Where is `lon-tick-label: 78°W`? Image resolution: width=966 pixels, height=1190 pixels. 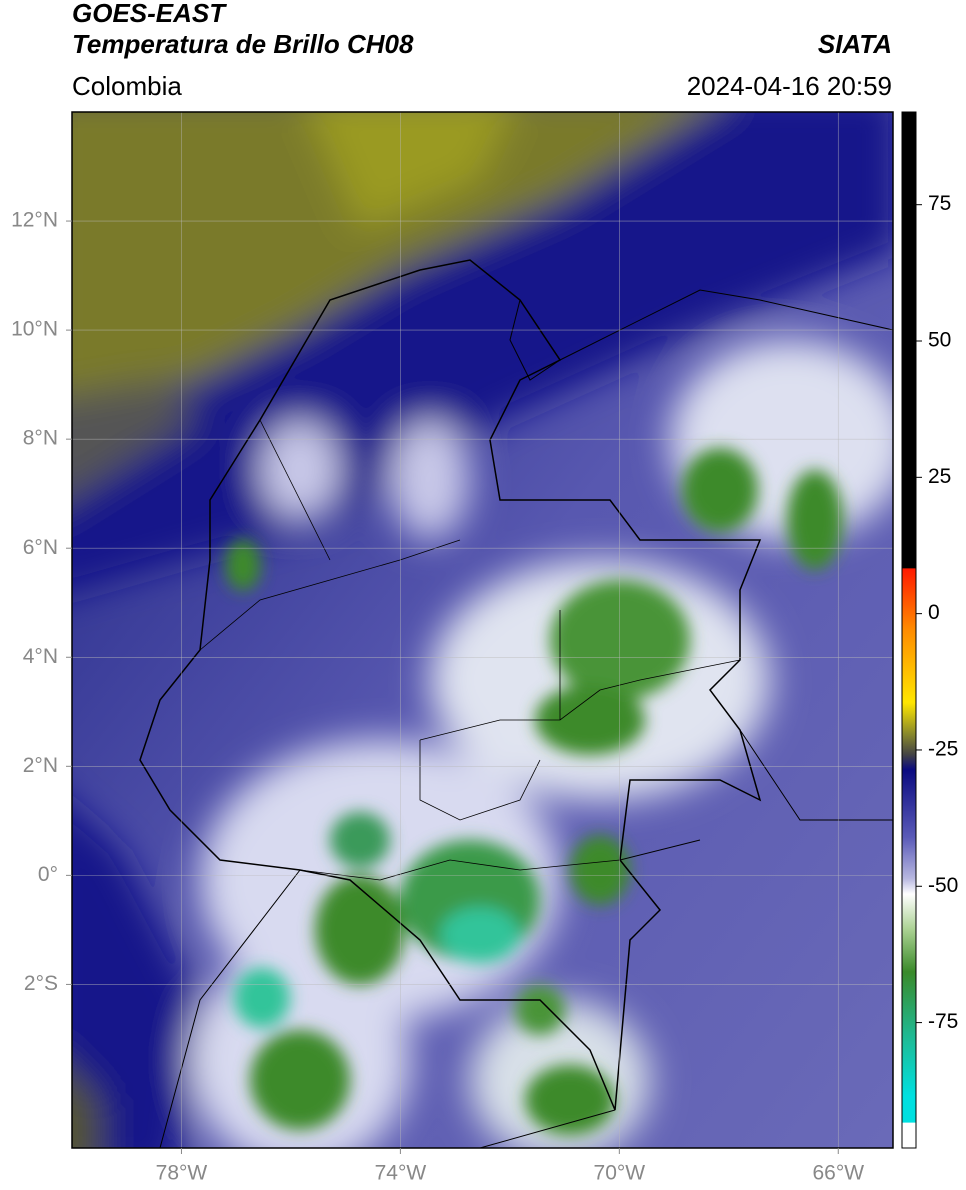
lon-tick-label: 78°W is located at coordinates (182, 1173).